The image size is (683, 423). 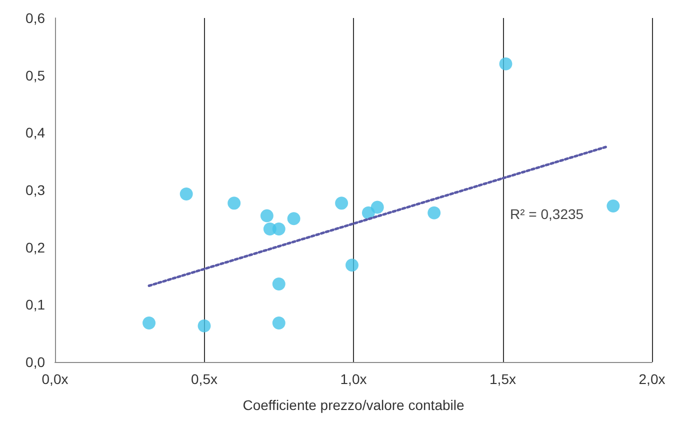 What do you see at coordinates (353, 405) in the screenshot?
I see `x-axis-title: Coefficiente prezzo/valore contabile` at bounding box center [353, 405].